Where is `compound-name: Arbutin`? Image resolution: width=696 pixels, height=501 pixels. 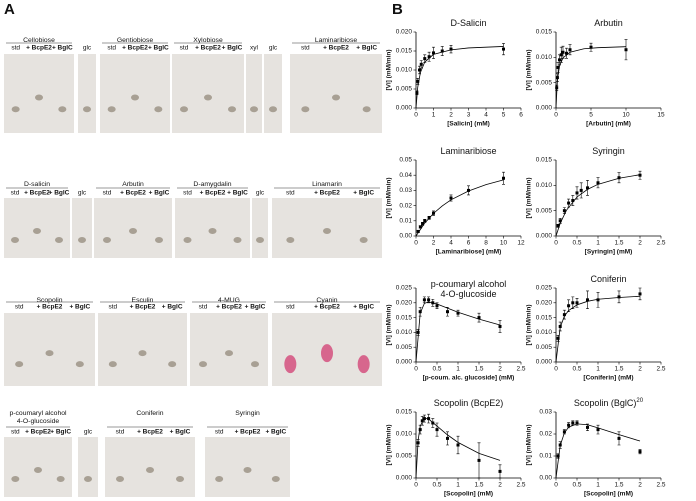
compound-name: Arbutin is located at coordinates (133, 184).